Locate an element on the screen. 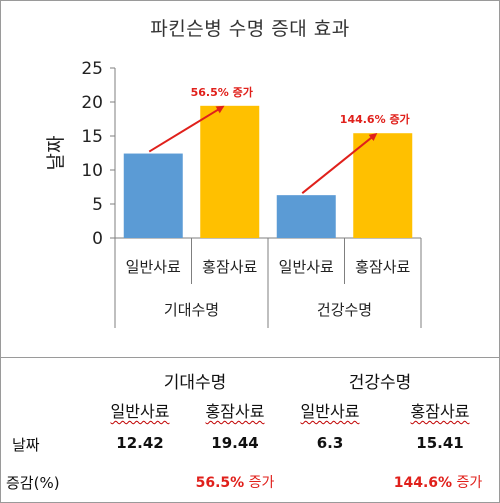  table-value-normal-1: 12.42 is located at coordinates (140, 443).